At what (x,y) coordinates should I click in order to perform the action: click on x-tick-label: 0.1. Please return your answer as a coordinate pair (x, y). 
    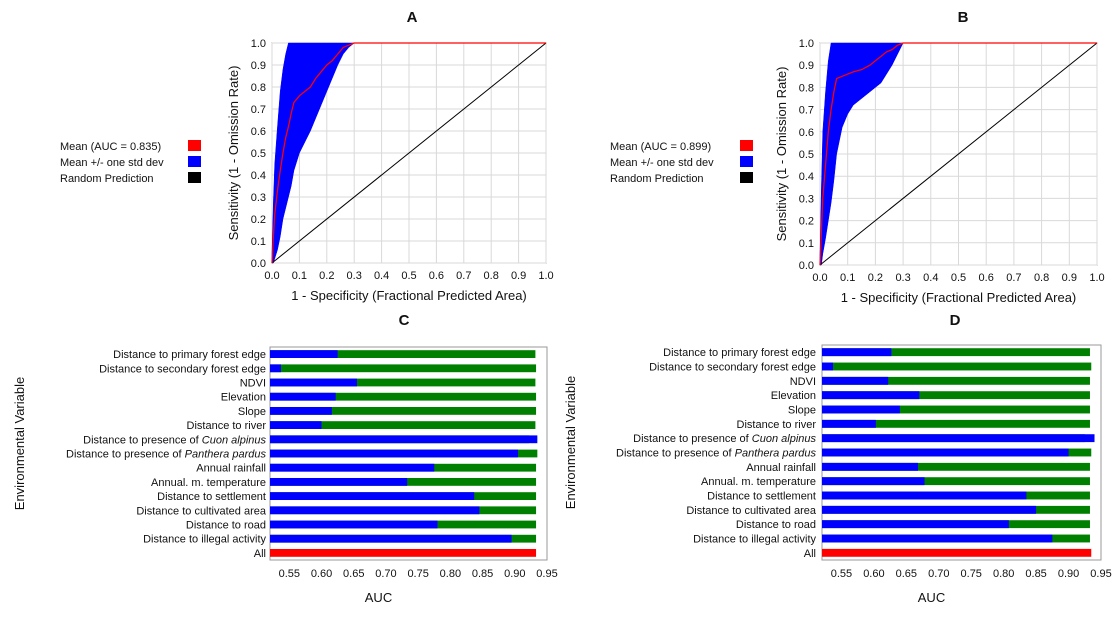
    Looking at the image, I should click on (299, 276).